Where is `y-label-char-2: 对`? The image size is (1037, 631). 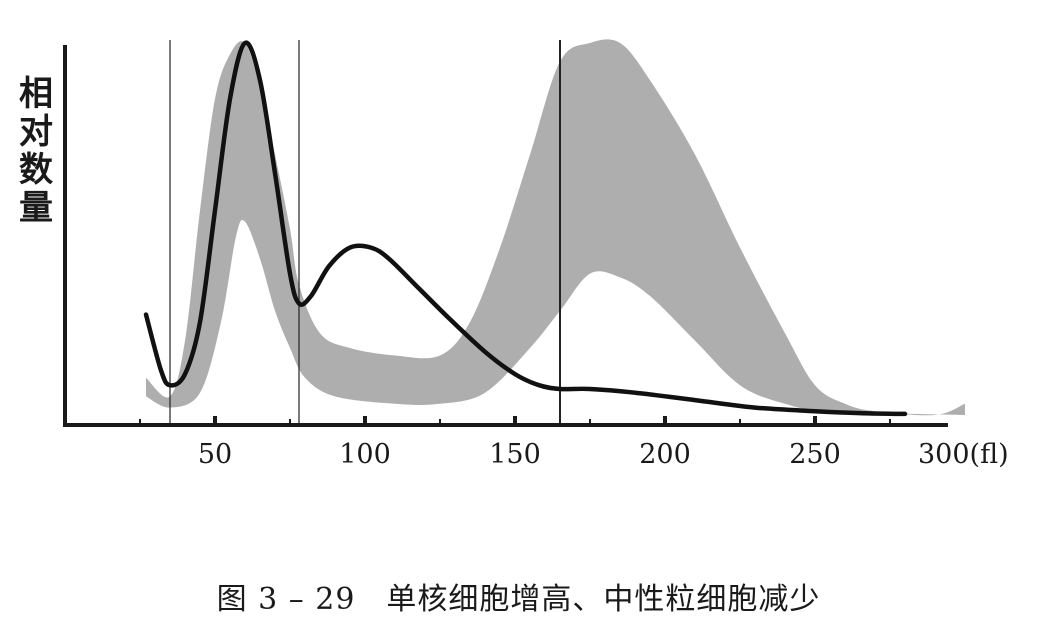
y-label-char-2: 对 is located at coordinates (36, 132).